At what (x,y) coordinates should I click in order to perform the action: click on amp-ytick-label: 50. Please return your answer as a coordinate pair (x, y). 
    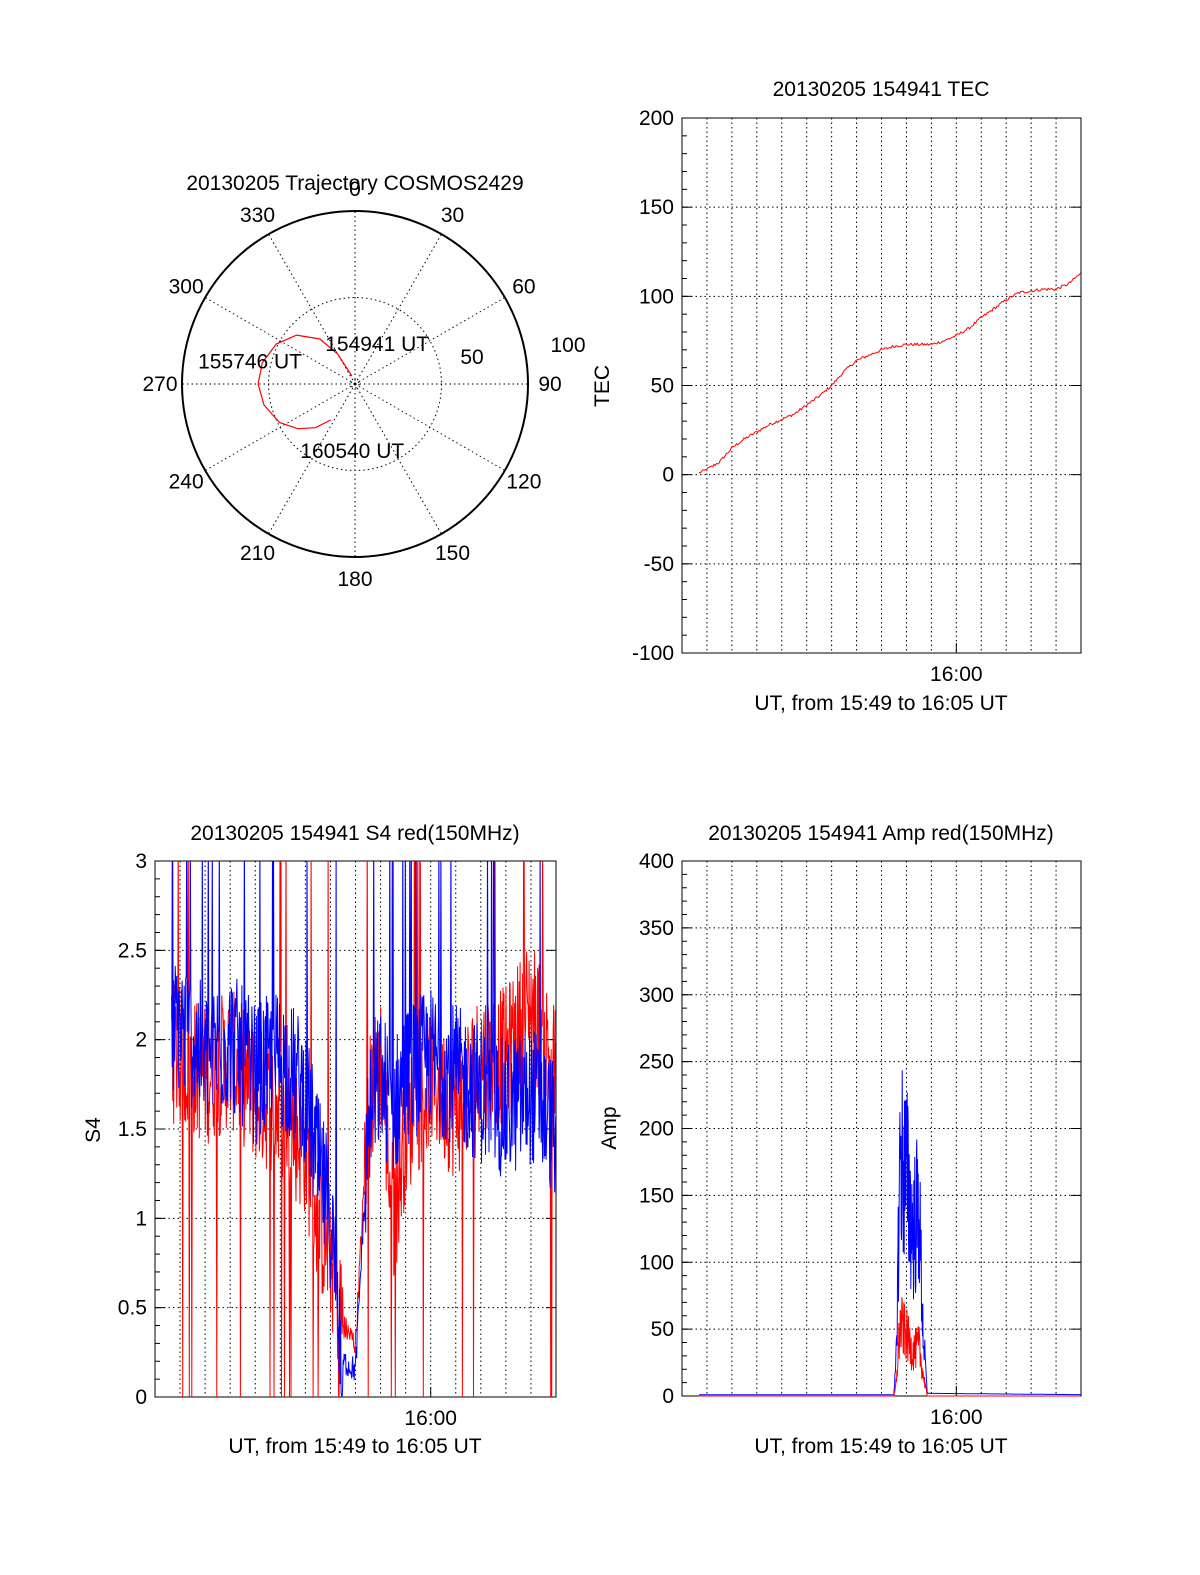
    Looking at the image, I should click on (662, 1329).